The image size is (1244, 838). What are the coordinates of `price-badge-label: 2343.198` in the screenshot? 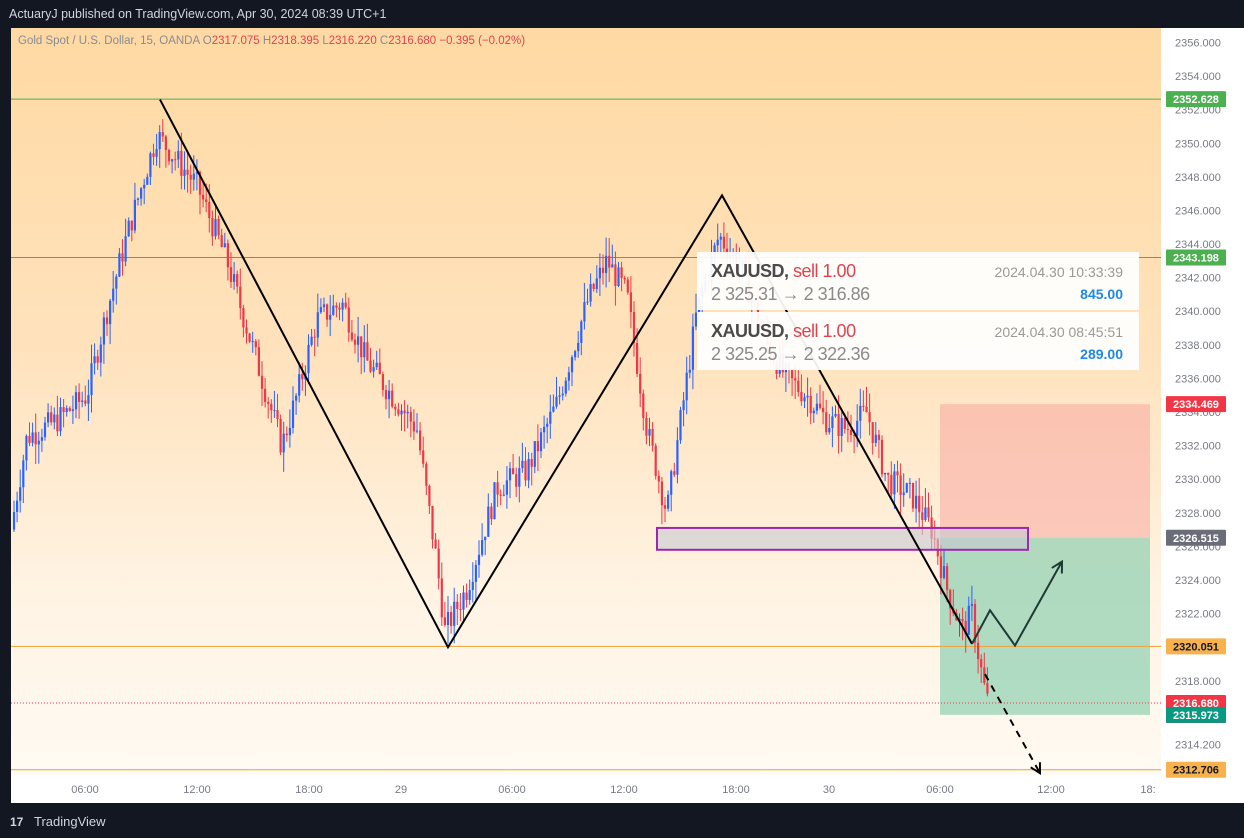 It's located at (1196, 259).